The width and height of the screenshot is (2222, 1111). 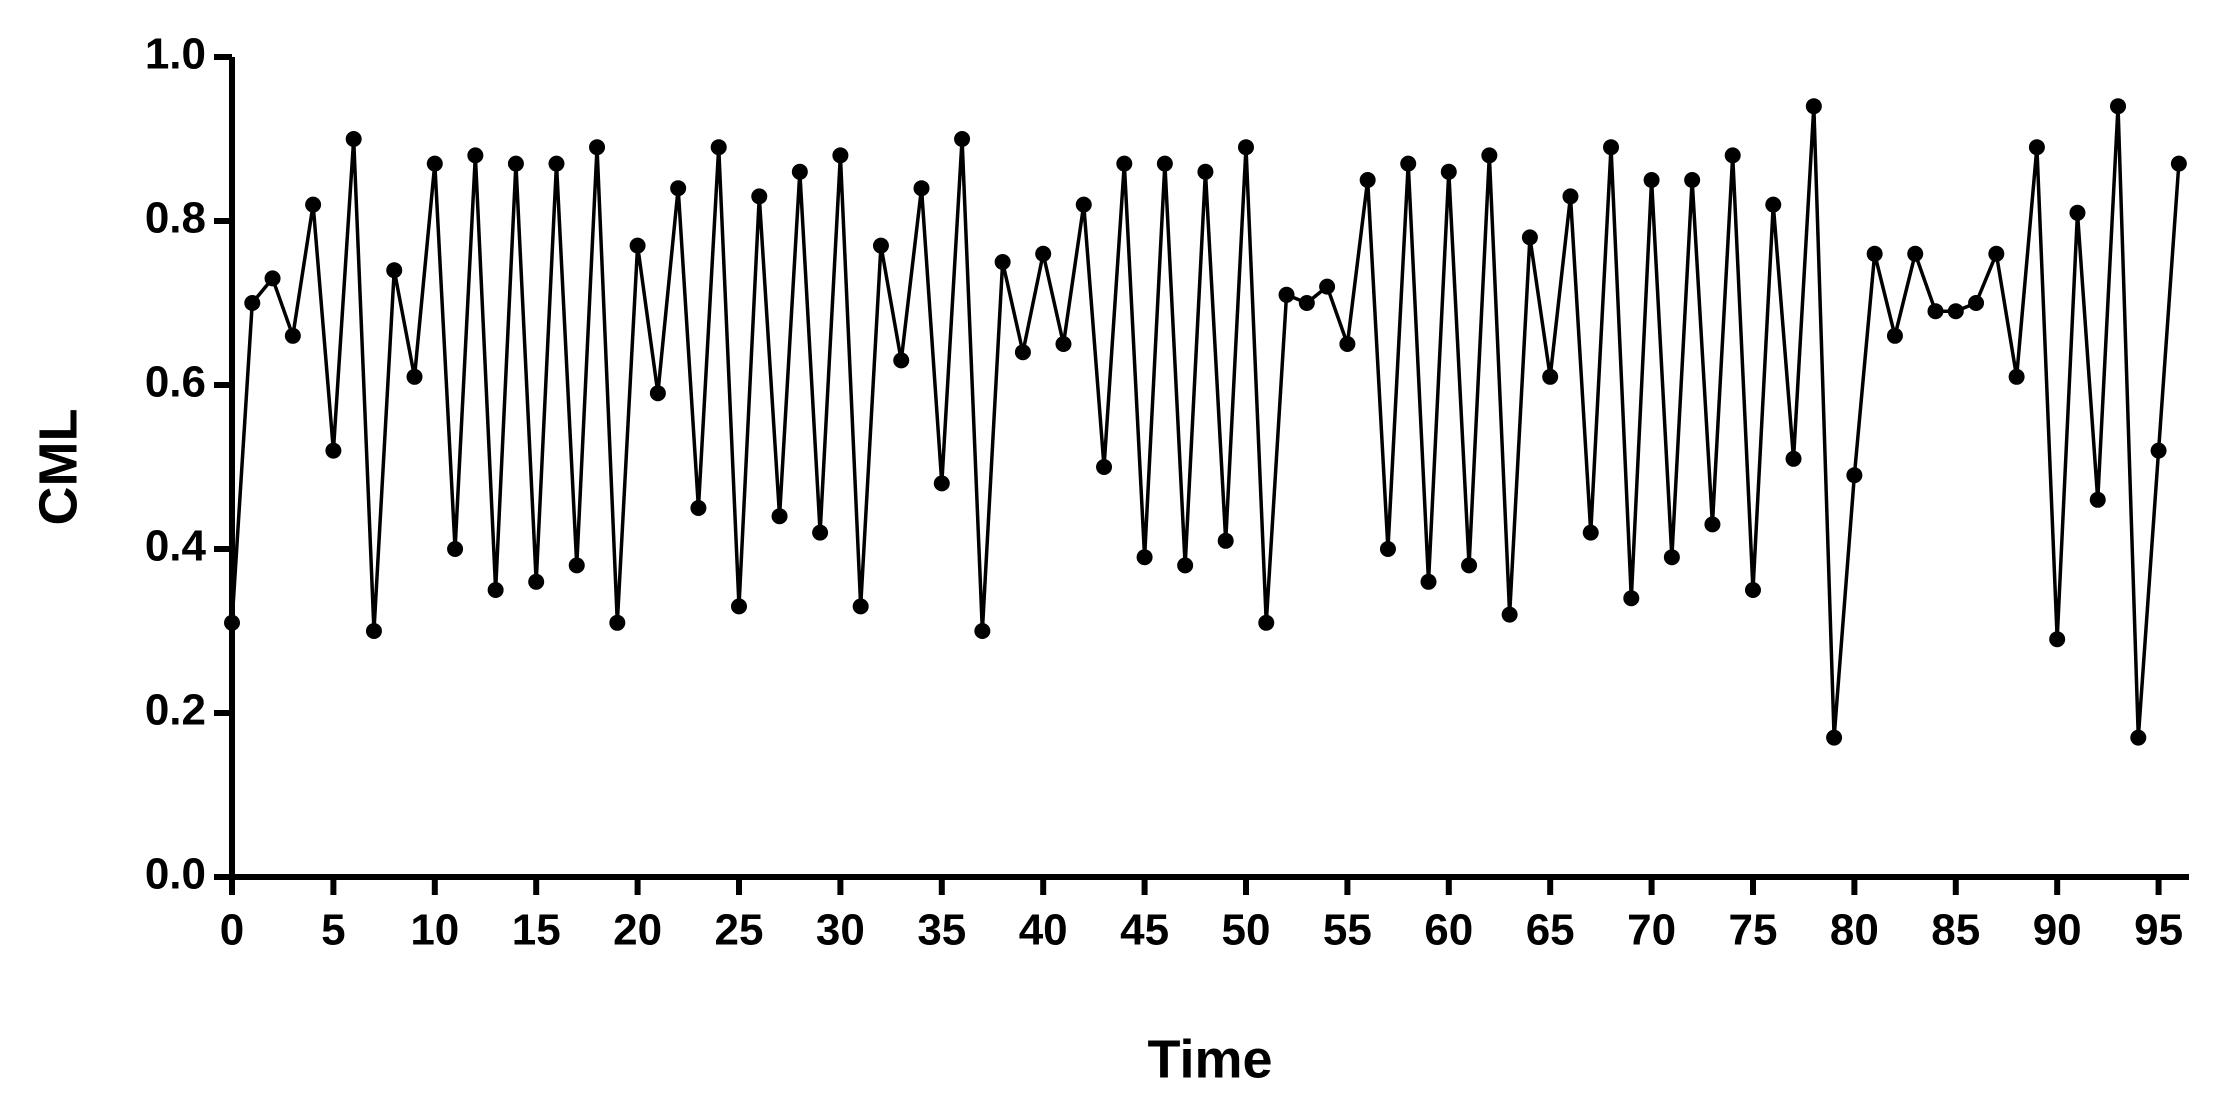 What do you see at coordinates (1955, 930) in the screenshot?
I see `x-tick-label: 85` at bounding box center [1955, 930].